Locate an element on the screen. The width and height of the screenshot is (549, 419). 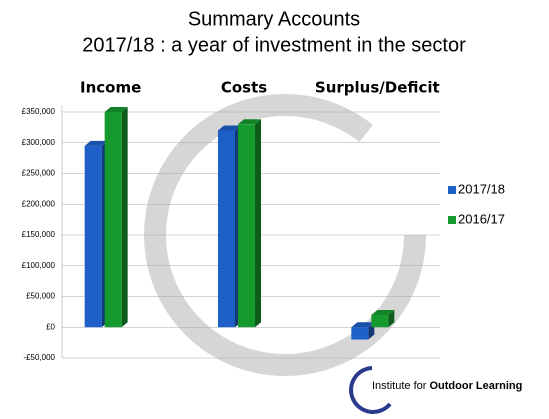
logo-text-a: Institute for is located at coordinates (399, 386).